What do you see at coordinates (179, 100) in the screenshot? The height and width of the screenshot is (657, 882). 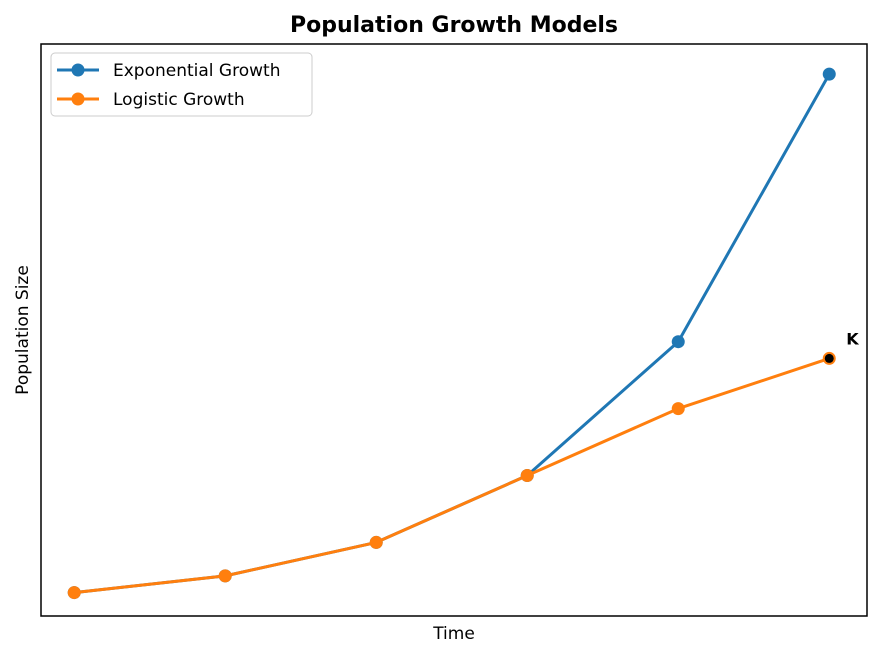 I see `legend-label-logistic-growth: Logistic Growth` at bounding box center [179, 100].